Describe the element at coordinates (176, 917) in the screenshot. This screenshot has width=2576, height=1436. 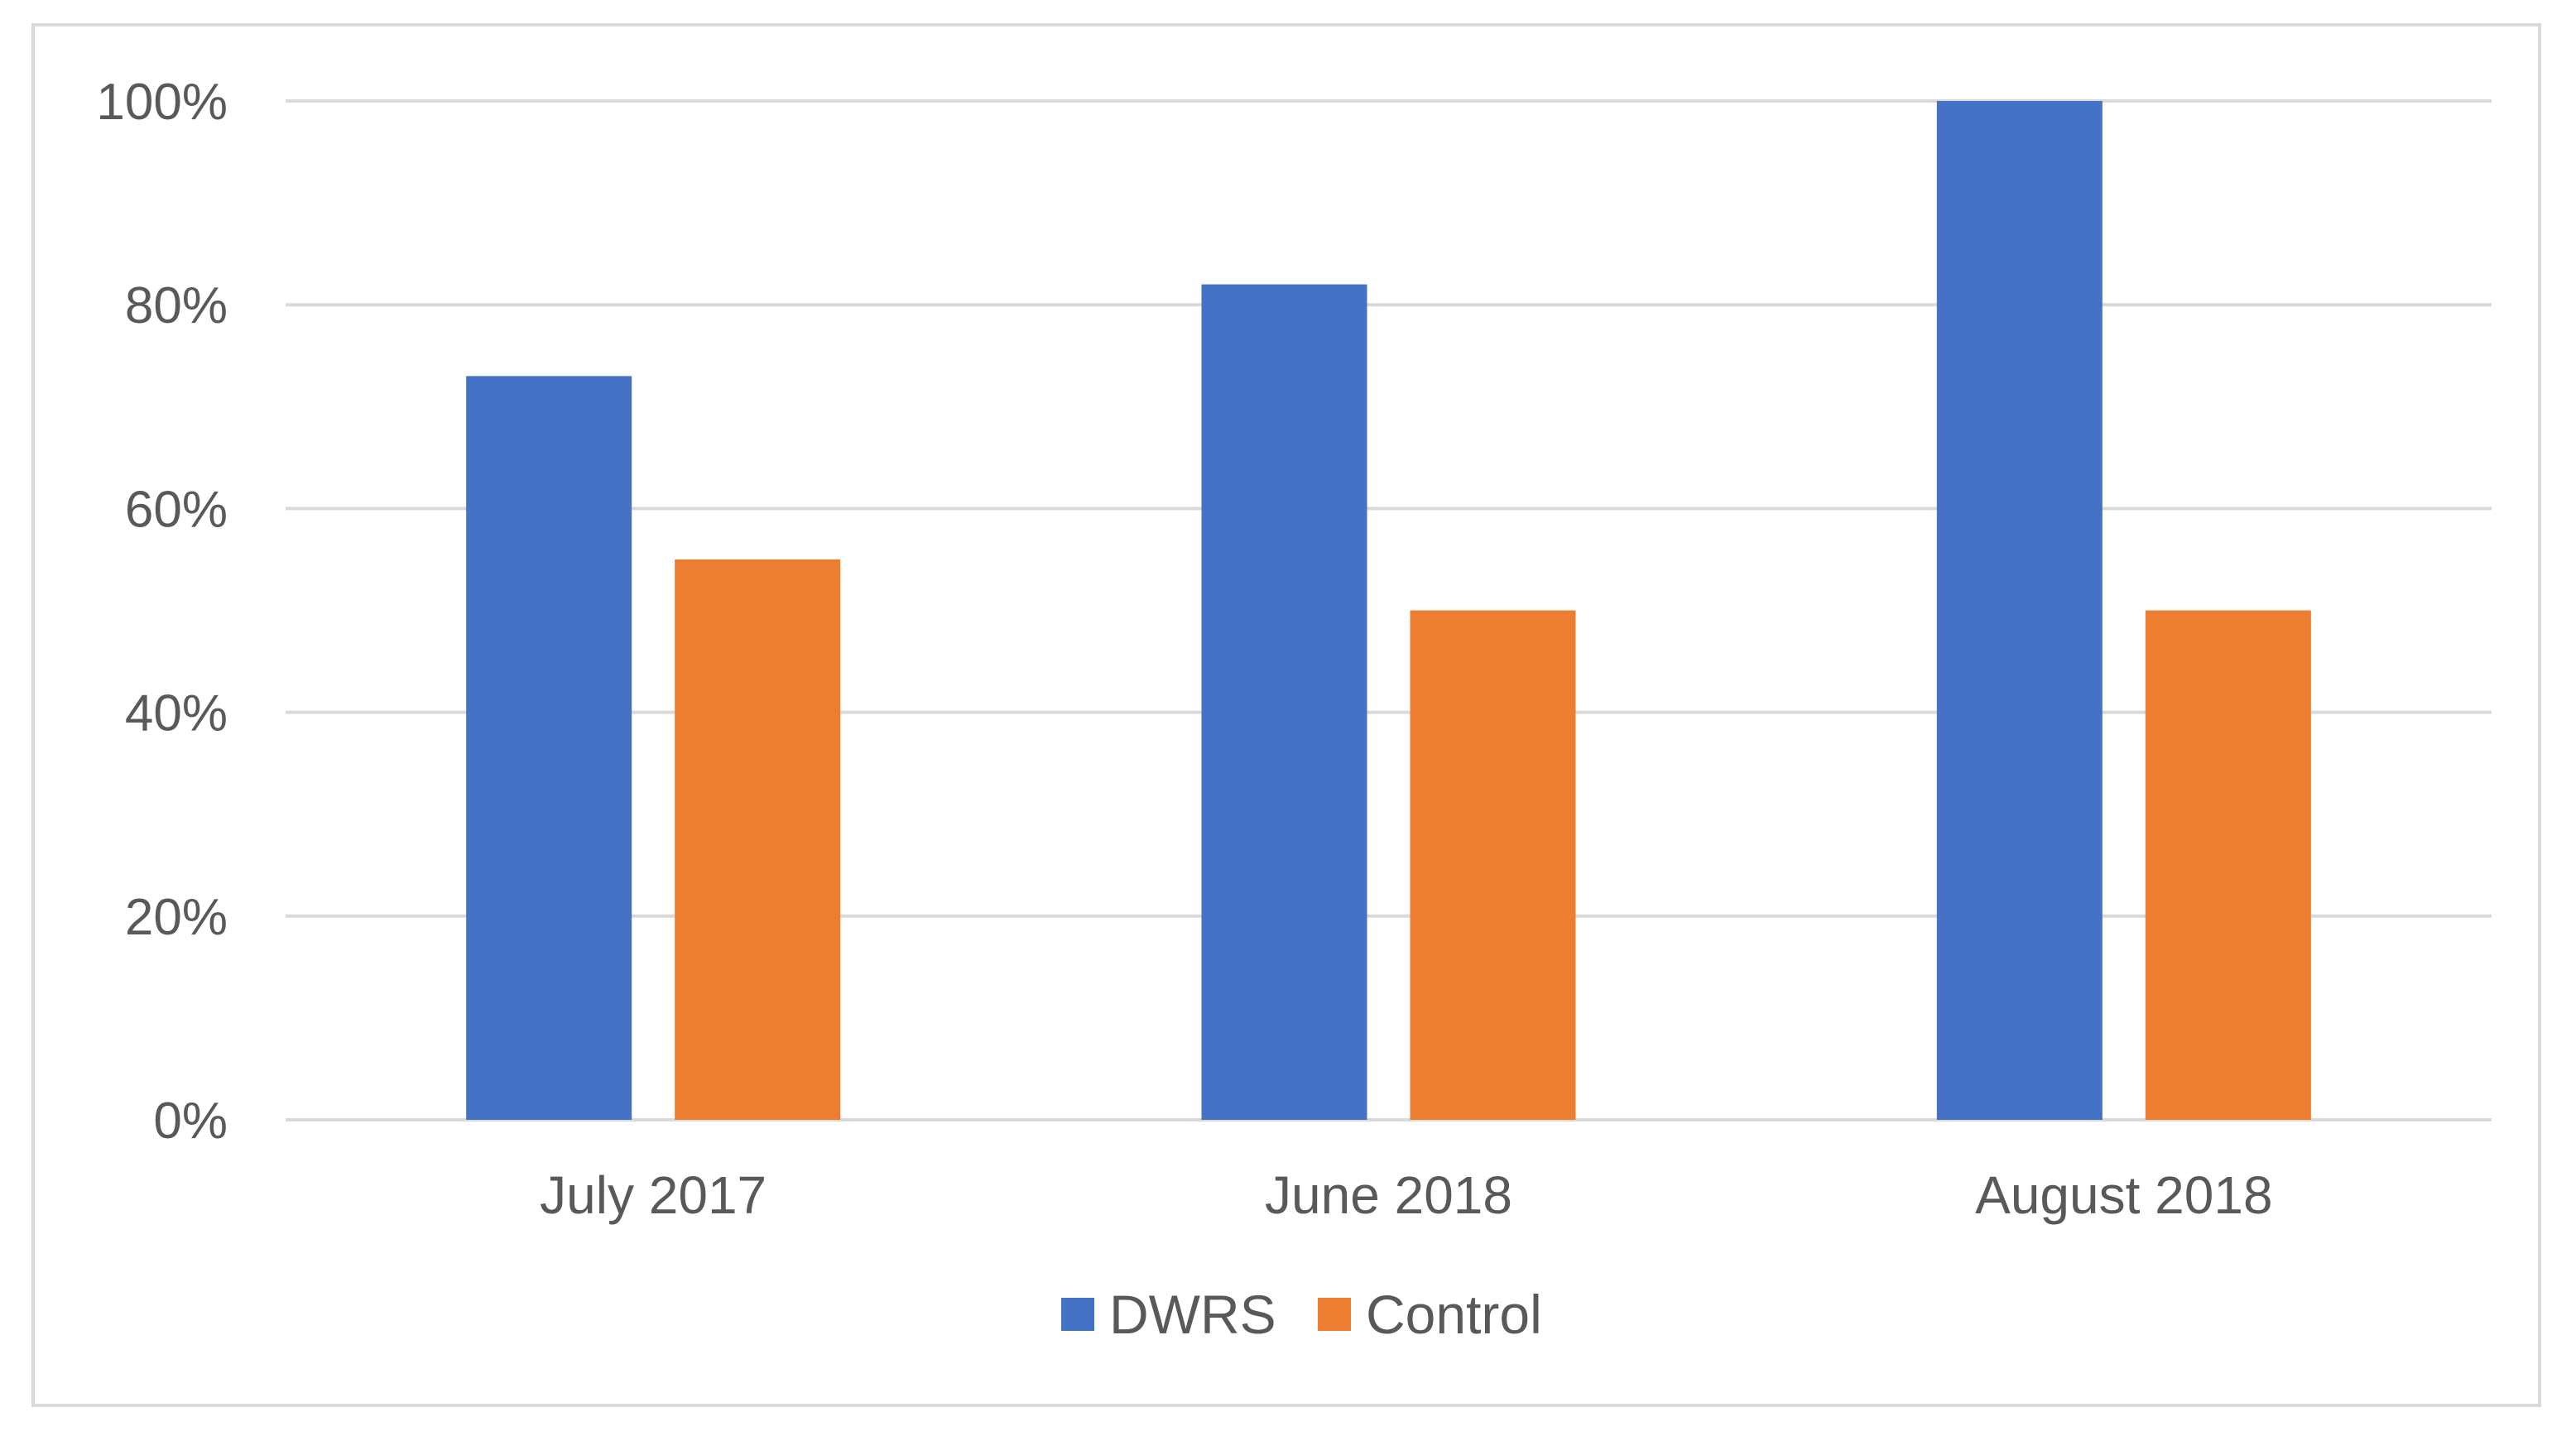
I see `y-tick-label: 20%` at that location.